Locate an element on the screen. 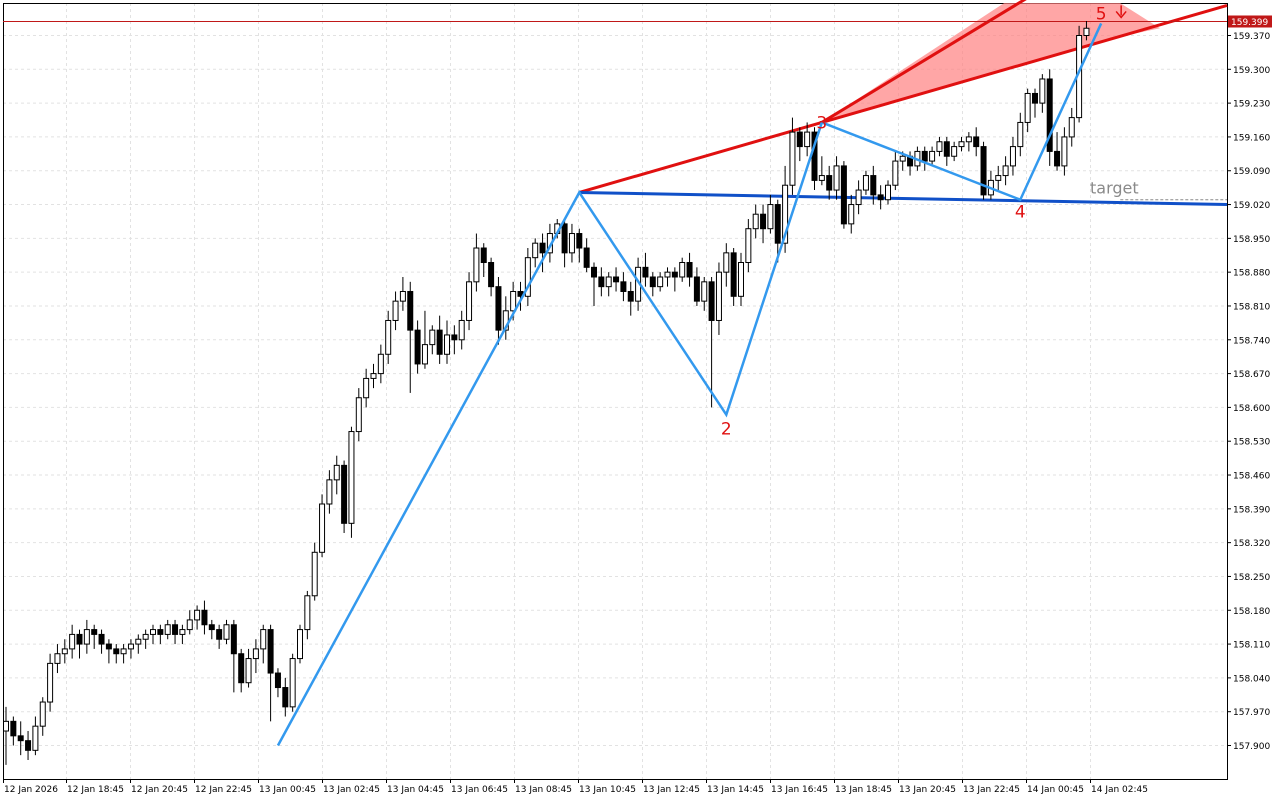 The image size is (1280, 805). x-tick-label: 13 Jan 18:45 is located at coordinates (863, 790).